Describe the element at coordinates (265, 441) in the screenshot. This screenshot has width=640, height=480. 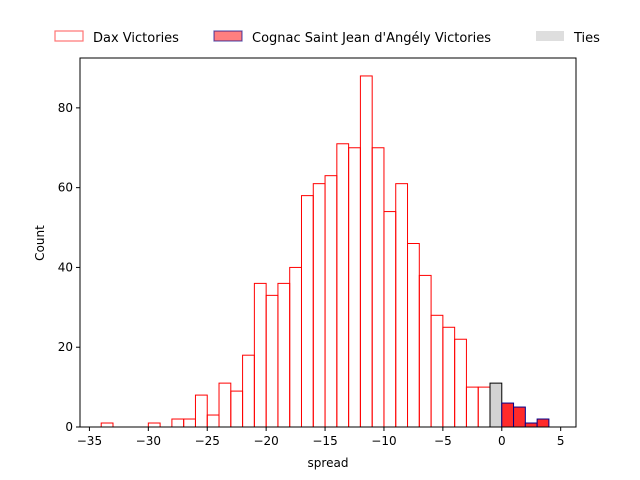
I see `x-tick-label: −20` at that location.